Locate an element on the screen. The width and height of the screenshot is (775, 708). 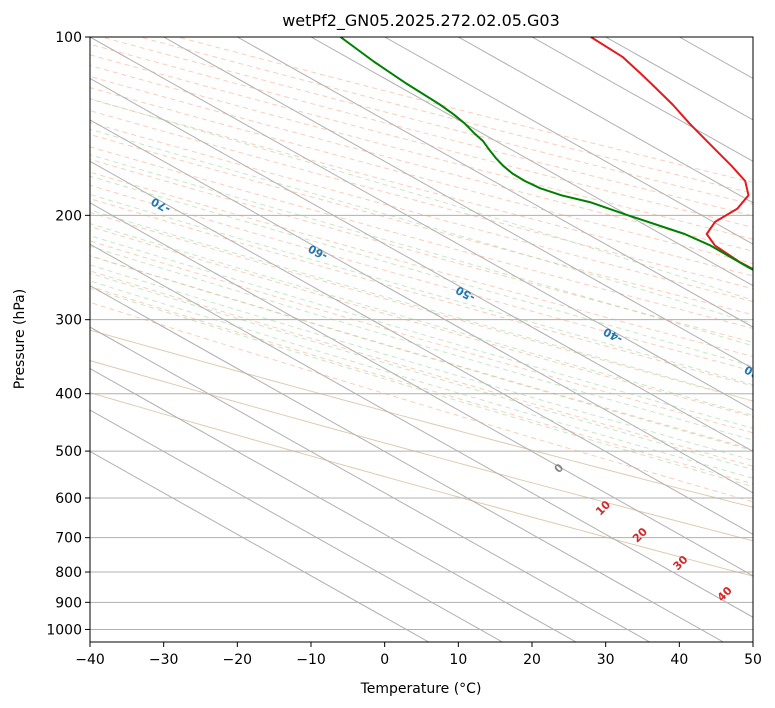
x-tick-label: 10 is located at coordinates (458, 660).